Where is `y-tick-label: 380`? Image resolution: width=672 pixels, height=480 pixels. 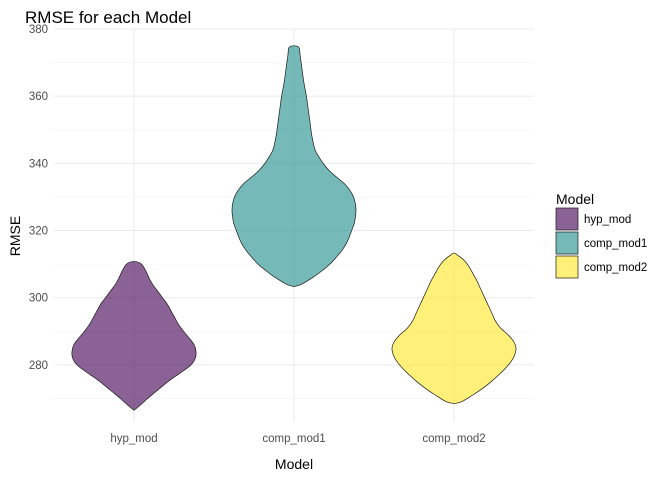 y-tick-label: 380 is located at coordinates (38, 30).